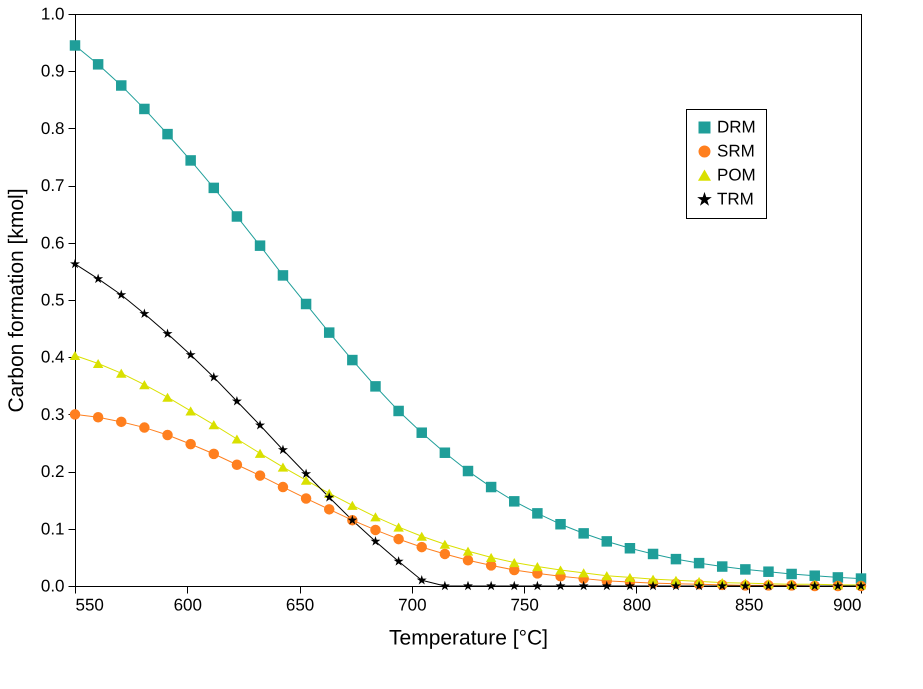 The height and width of the screenshot is (689, 923). What do you see at coordinates (16, 300) in the screenshot?
I see `y-axis-title: Carbon formation [kmol]` at bounding box center [16, 300].